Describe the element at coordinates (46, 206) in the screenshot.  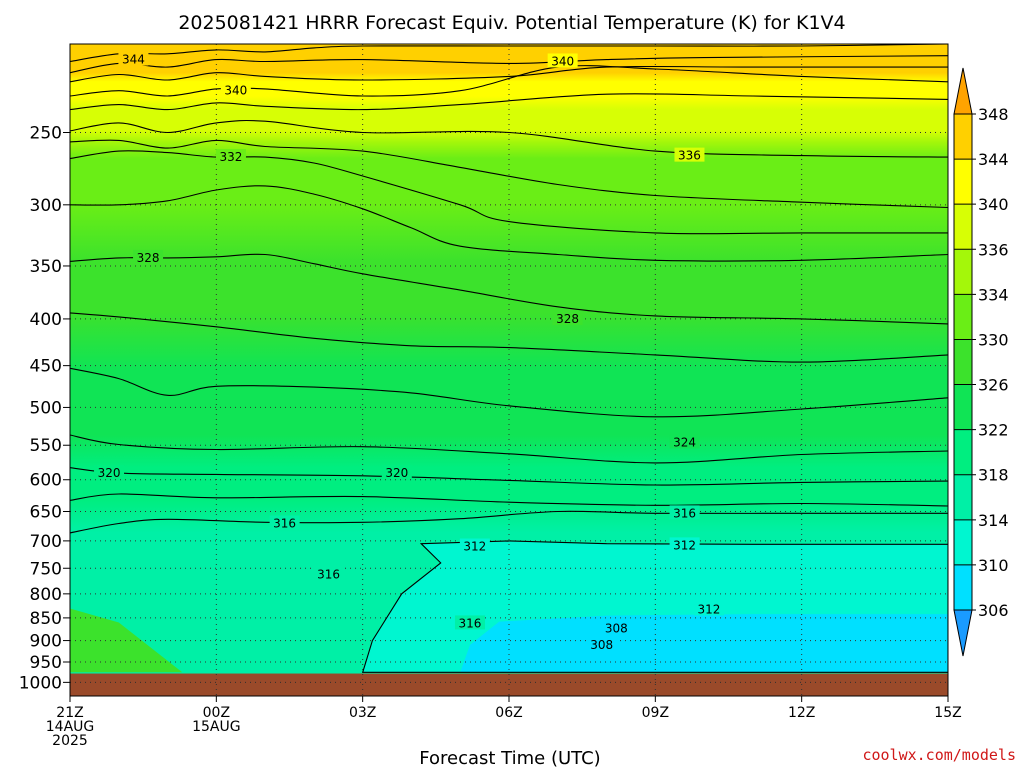
I see `y-tick-label: 300` at that location.